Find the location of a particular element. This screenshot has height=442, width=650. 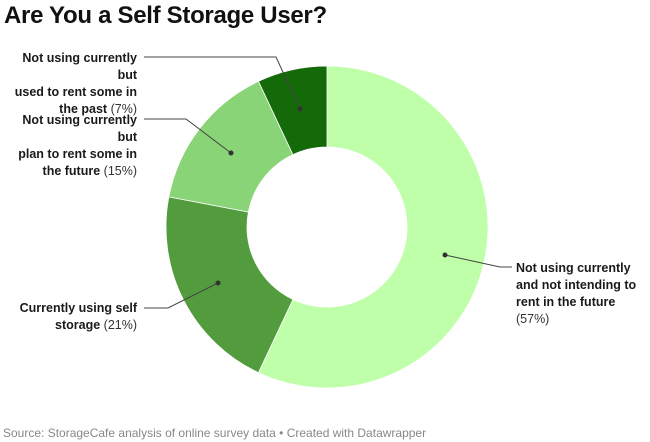

chart-title: Are You a Self Storage User? is located at coordinates (165, 15).